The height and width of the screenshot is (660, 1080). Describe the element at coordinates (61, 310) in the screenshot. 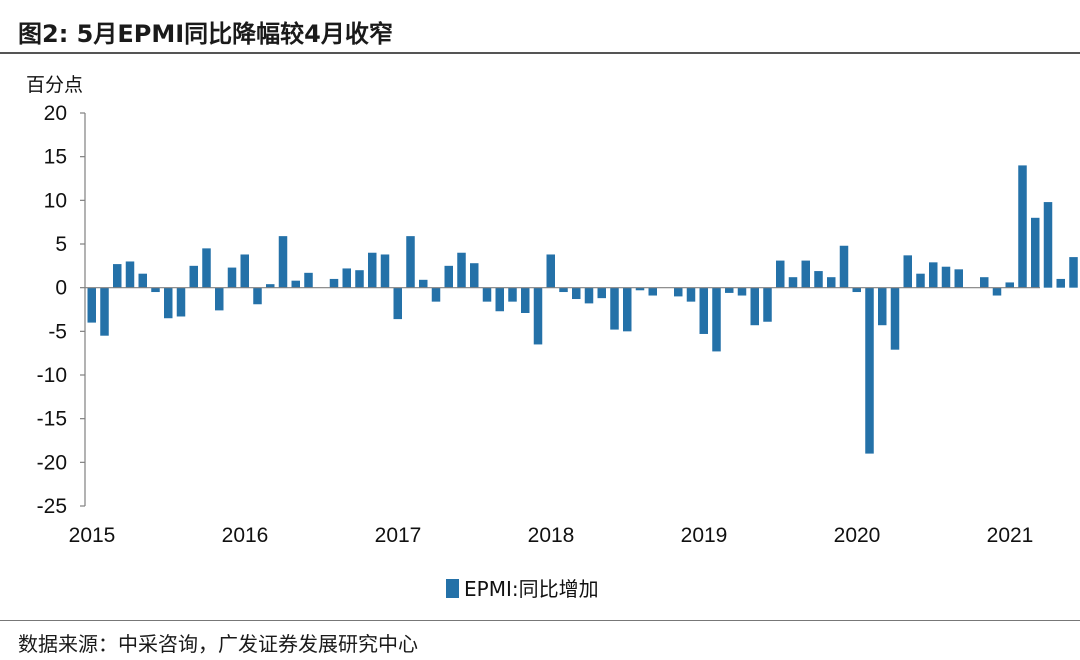

I see `y-axis: 20 15 10 5 0 -5 -10 -15 -20 -25` at that location.